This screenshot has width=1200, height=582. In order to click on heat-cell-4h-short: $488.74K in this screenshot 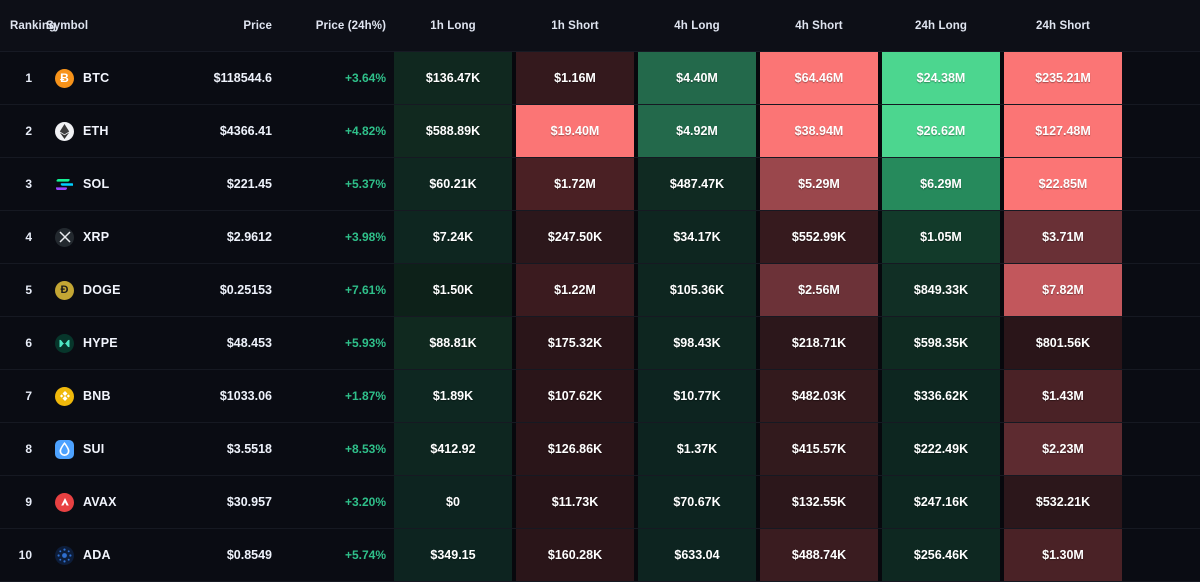, I will do `click(819, 555)`.